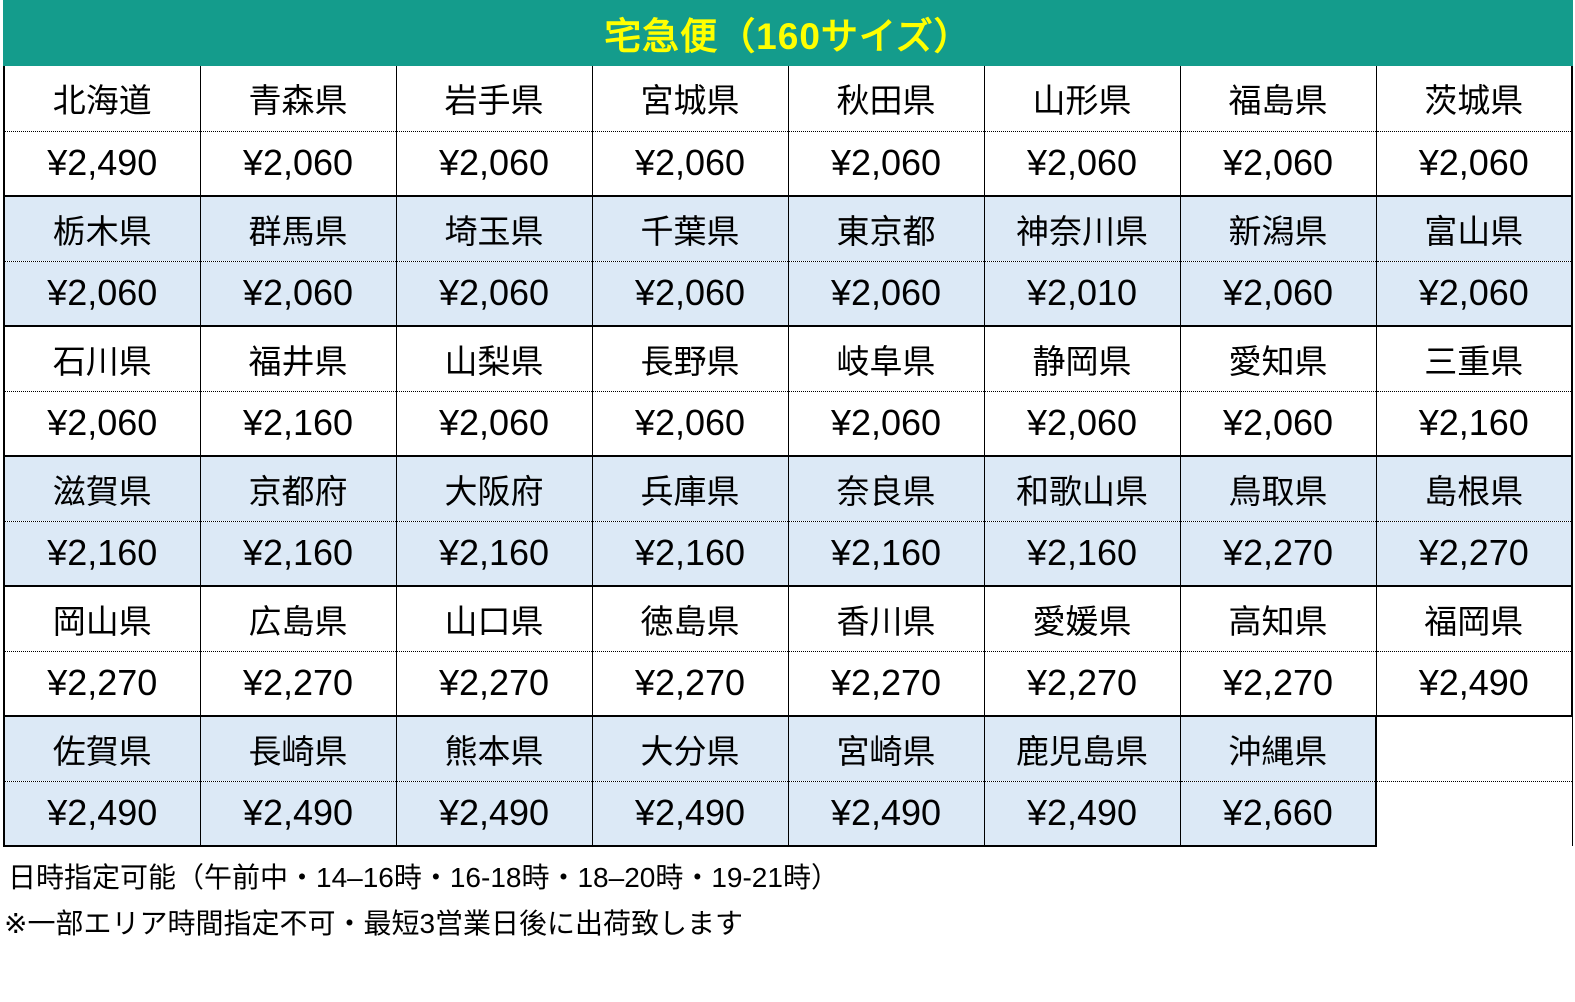  I want to click on prefecture-cell: 滋賀県, so click(102, 488).